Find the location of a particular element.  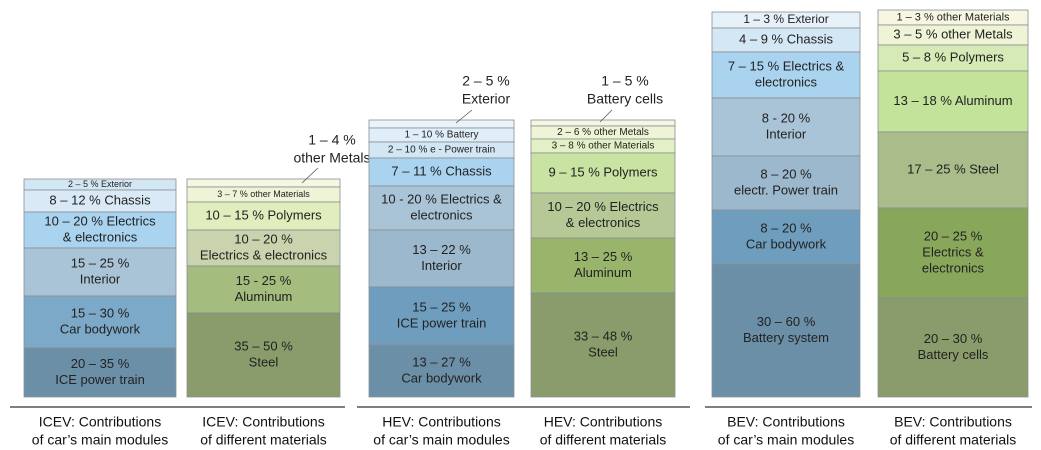

segment-label: 2 – 10 % e - Power train is located at coordinates (441, 150).